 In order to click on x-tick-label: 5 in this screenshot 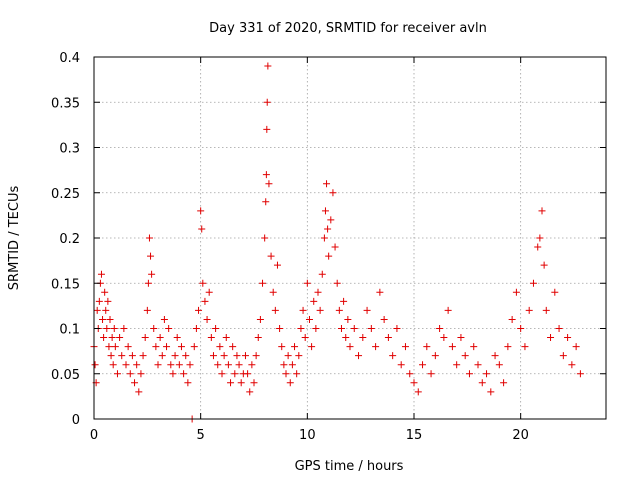, I will do `click(201, 435)`.